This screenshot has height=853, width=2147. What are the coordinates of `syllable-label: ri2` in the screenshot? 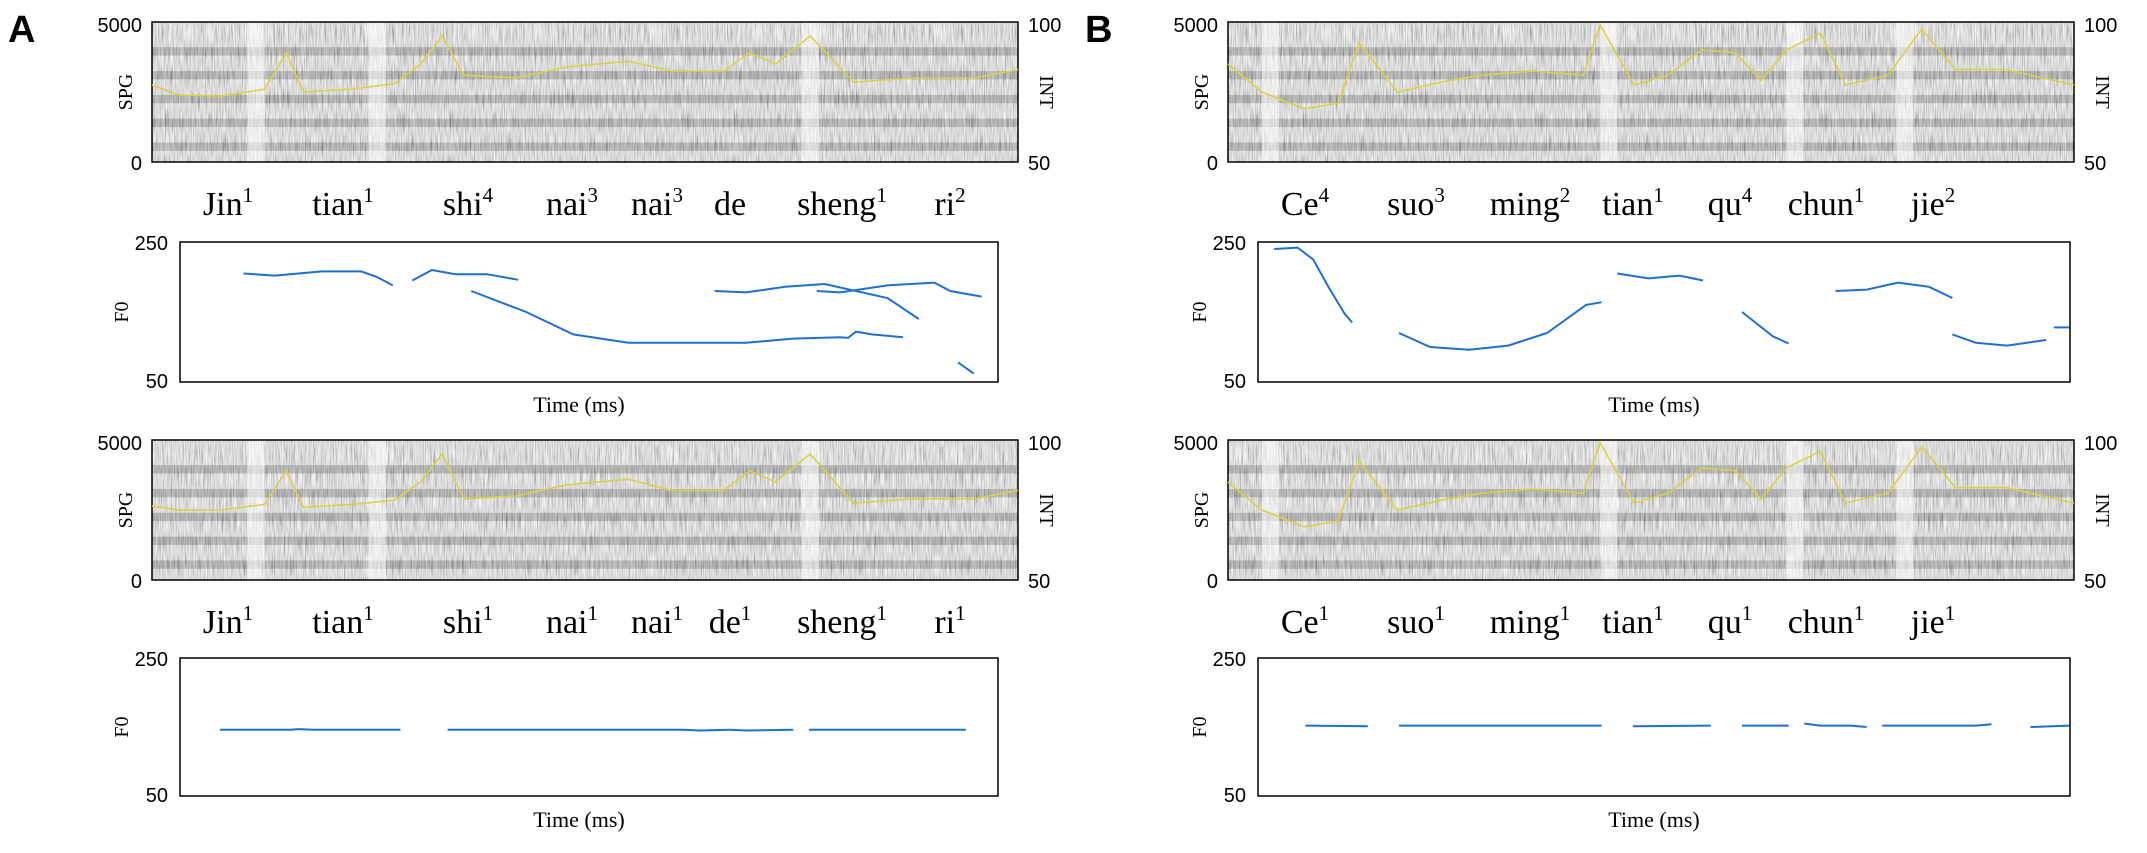 It's located at (949, 203).